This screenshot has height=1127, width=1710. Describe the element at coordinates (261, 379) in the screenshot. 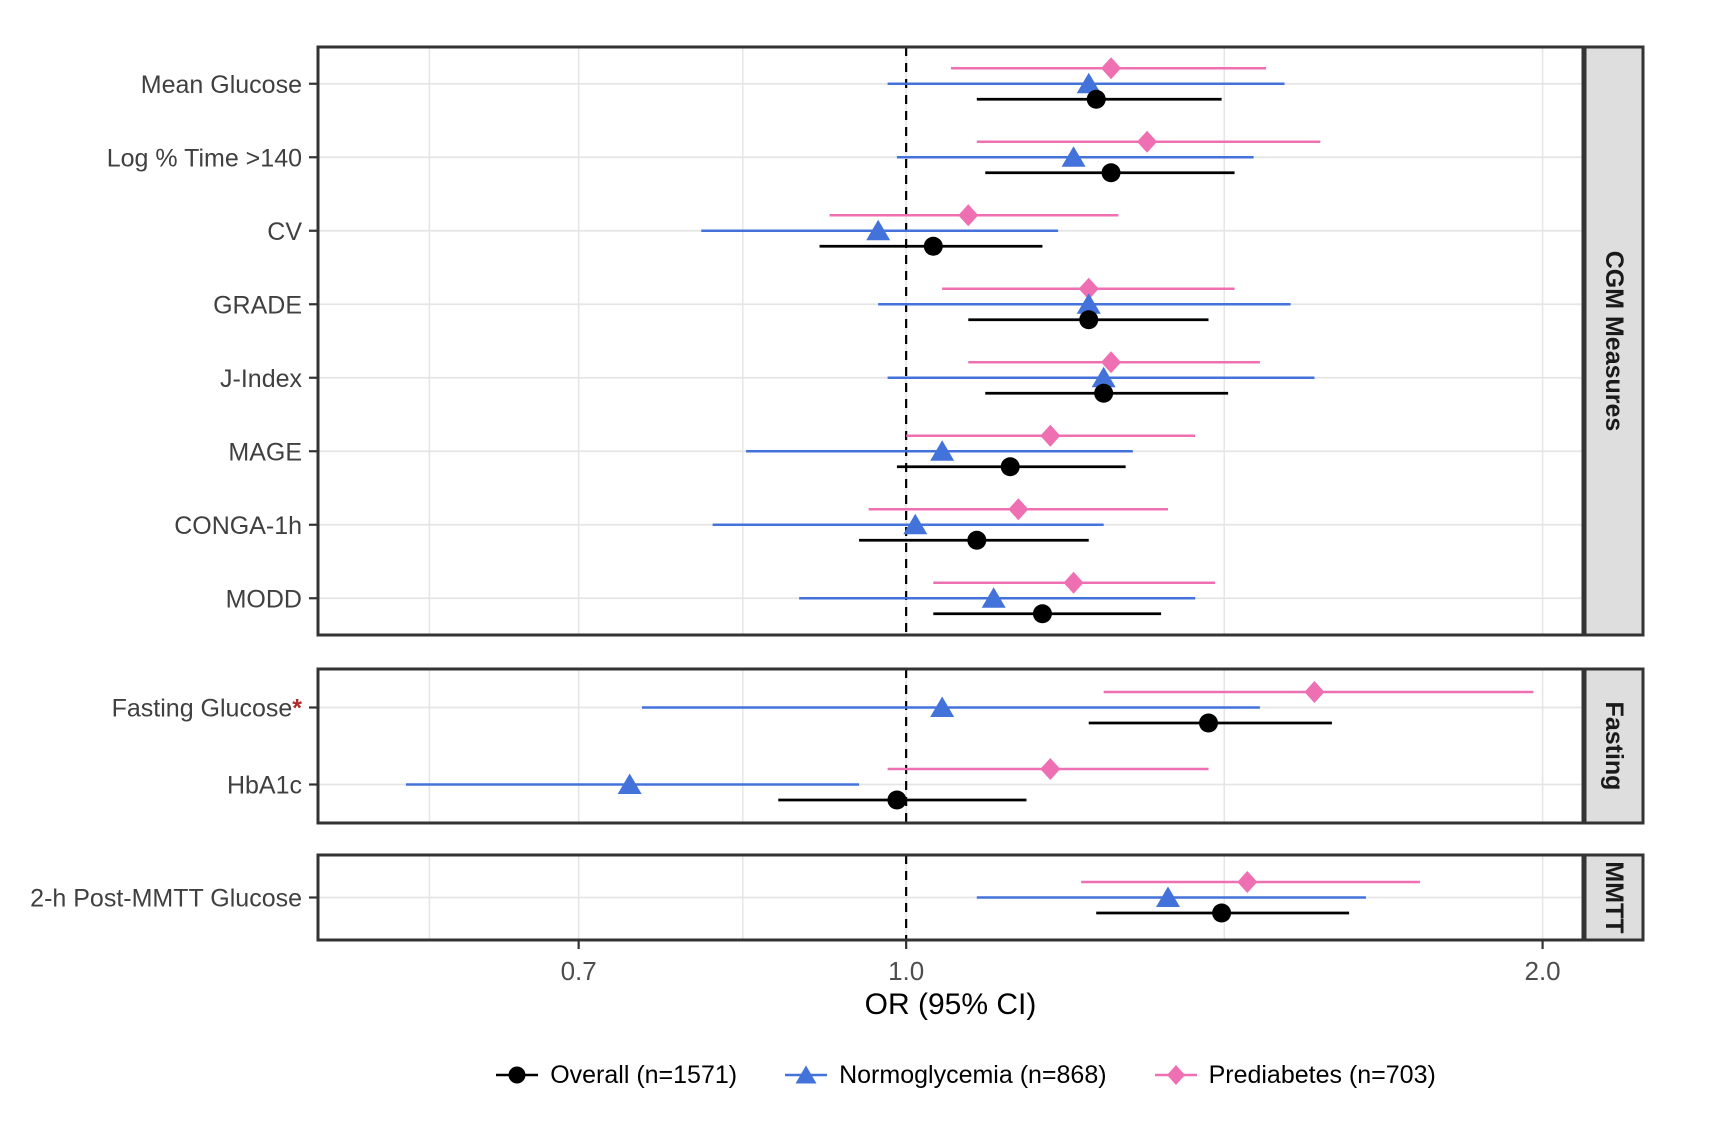

I see `measure-label: J-Index` at that location.